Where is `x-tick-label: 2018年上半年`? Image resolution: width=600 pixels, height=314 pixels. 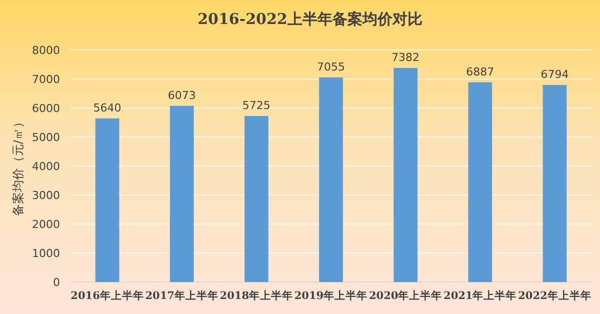
x-tick-label: 2018年上半年 is located at coordinates (257, 295).